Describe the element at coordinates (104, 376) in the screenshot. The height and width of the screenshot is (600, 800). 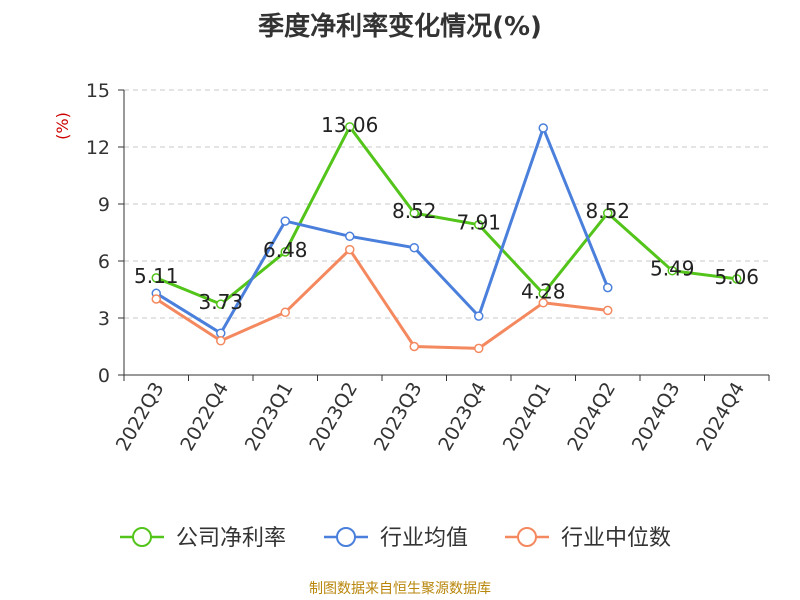
I see `y-tick-label: 0` at that location.